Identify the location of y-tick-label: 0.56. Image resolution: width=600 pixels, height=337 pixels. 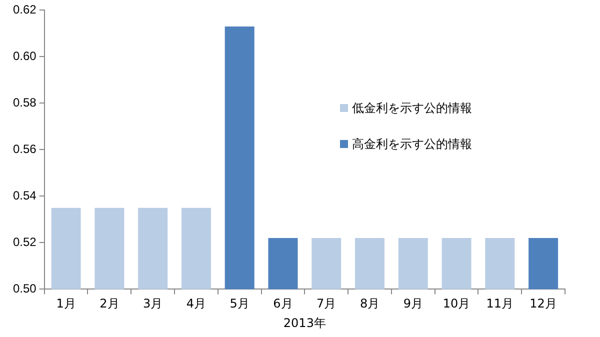
(24, 149).